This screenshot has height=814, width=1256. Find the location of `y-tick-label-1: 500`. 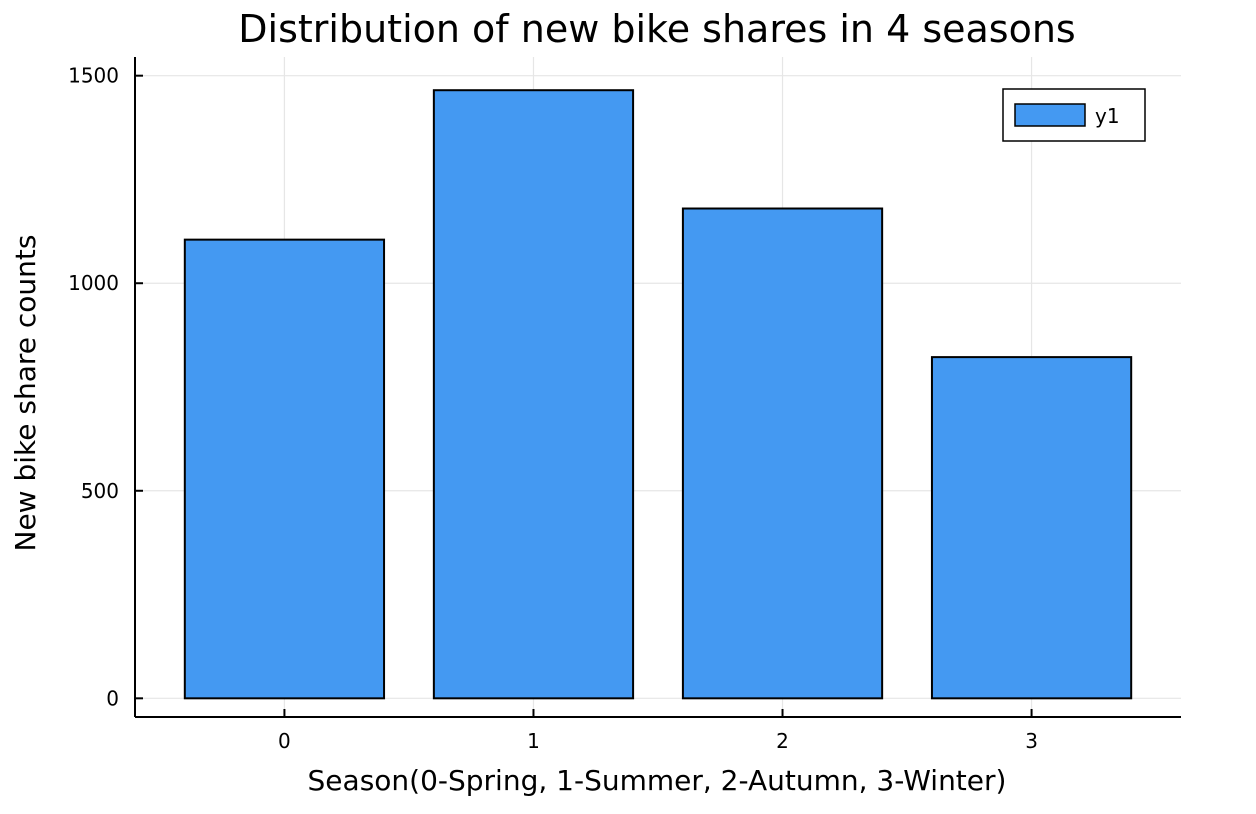

y-tick-label-1: 500 is located at coordinates (100, 491).